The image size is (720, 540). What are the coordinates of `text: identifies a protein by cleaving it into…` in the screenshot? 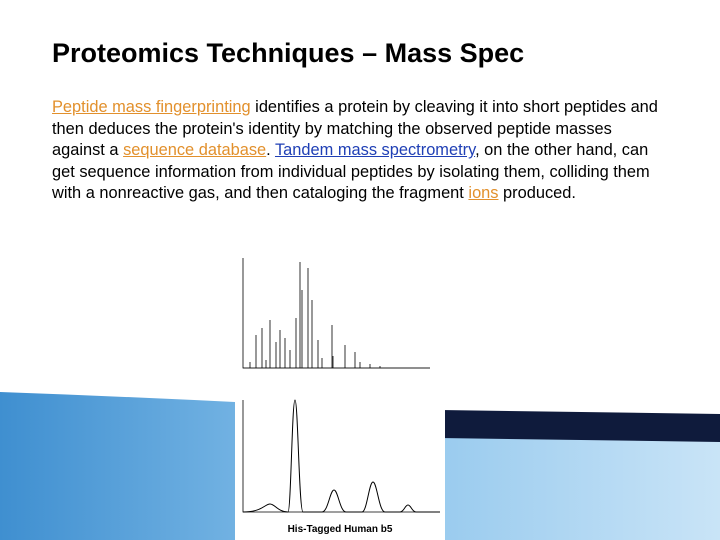 It's located at (355, 129).